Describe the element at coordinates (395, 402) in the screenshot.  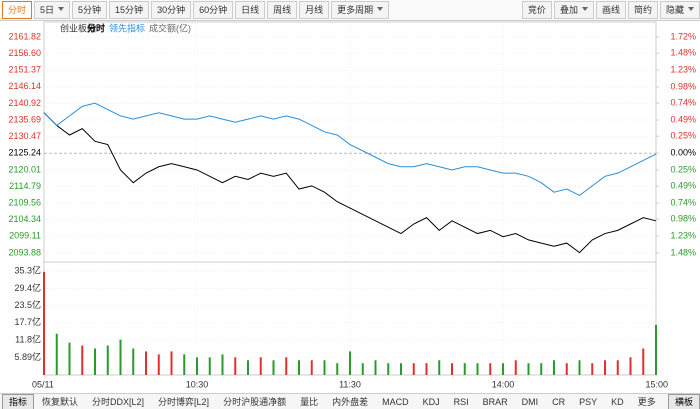
I see `tab: MACD` at that location.